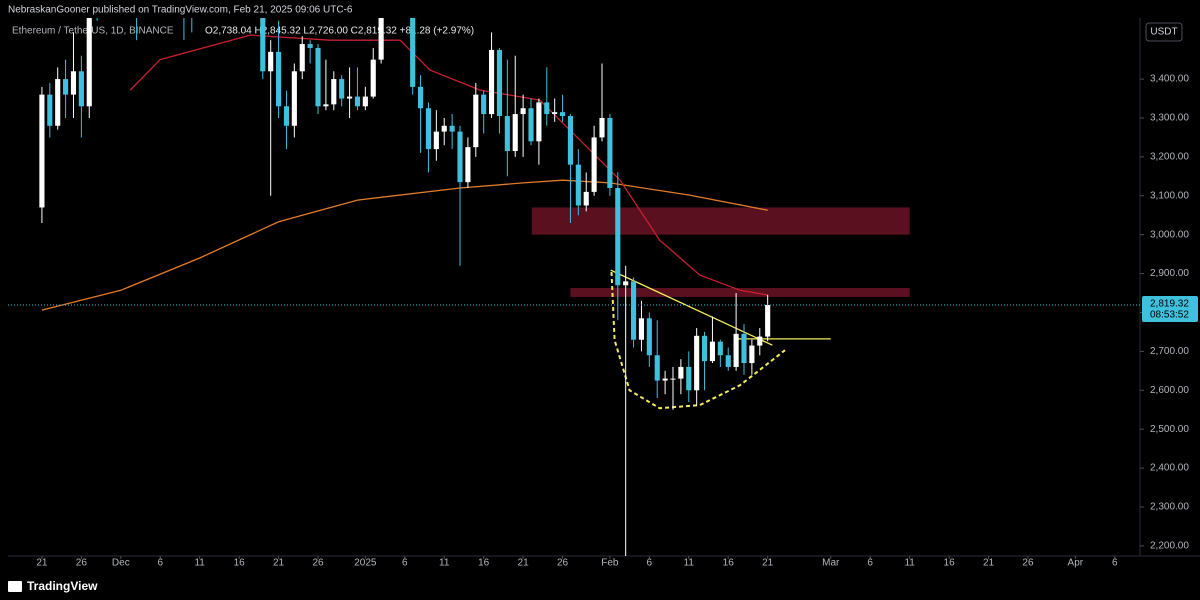  What do you see at coordinates (1169, 273) in the screenshot?
I see `y-tick-label: 2,900.00` at bounding box center [1169, 273].